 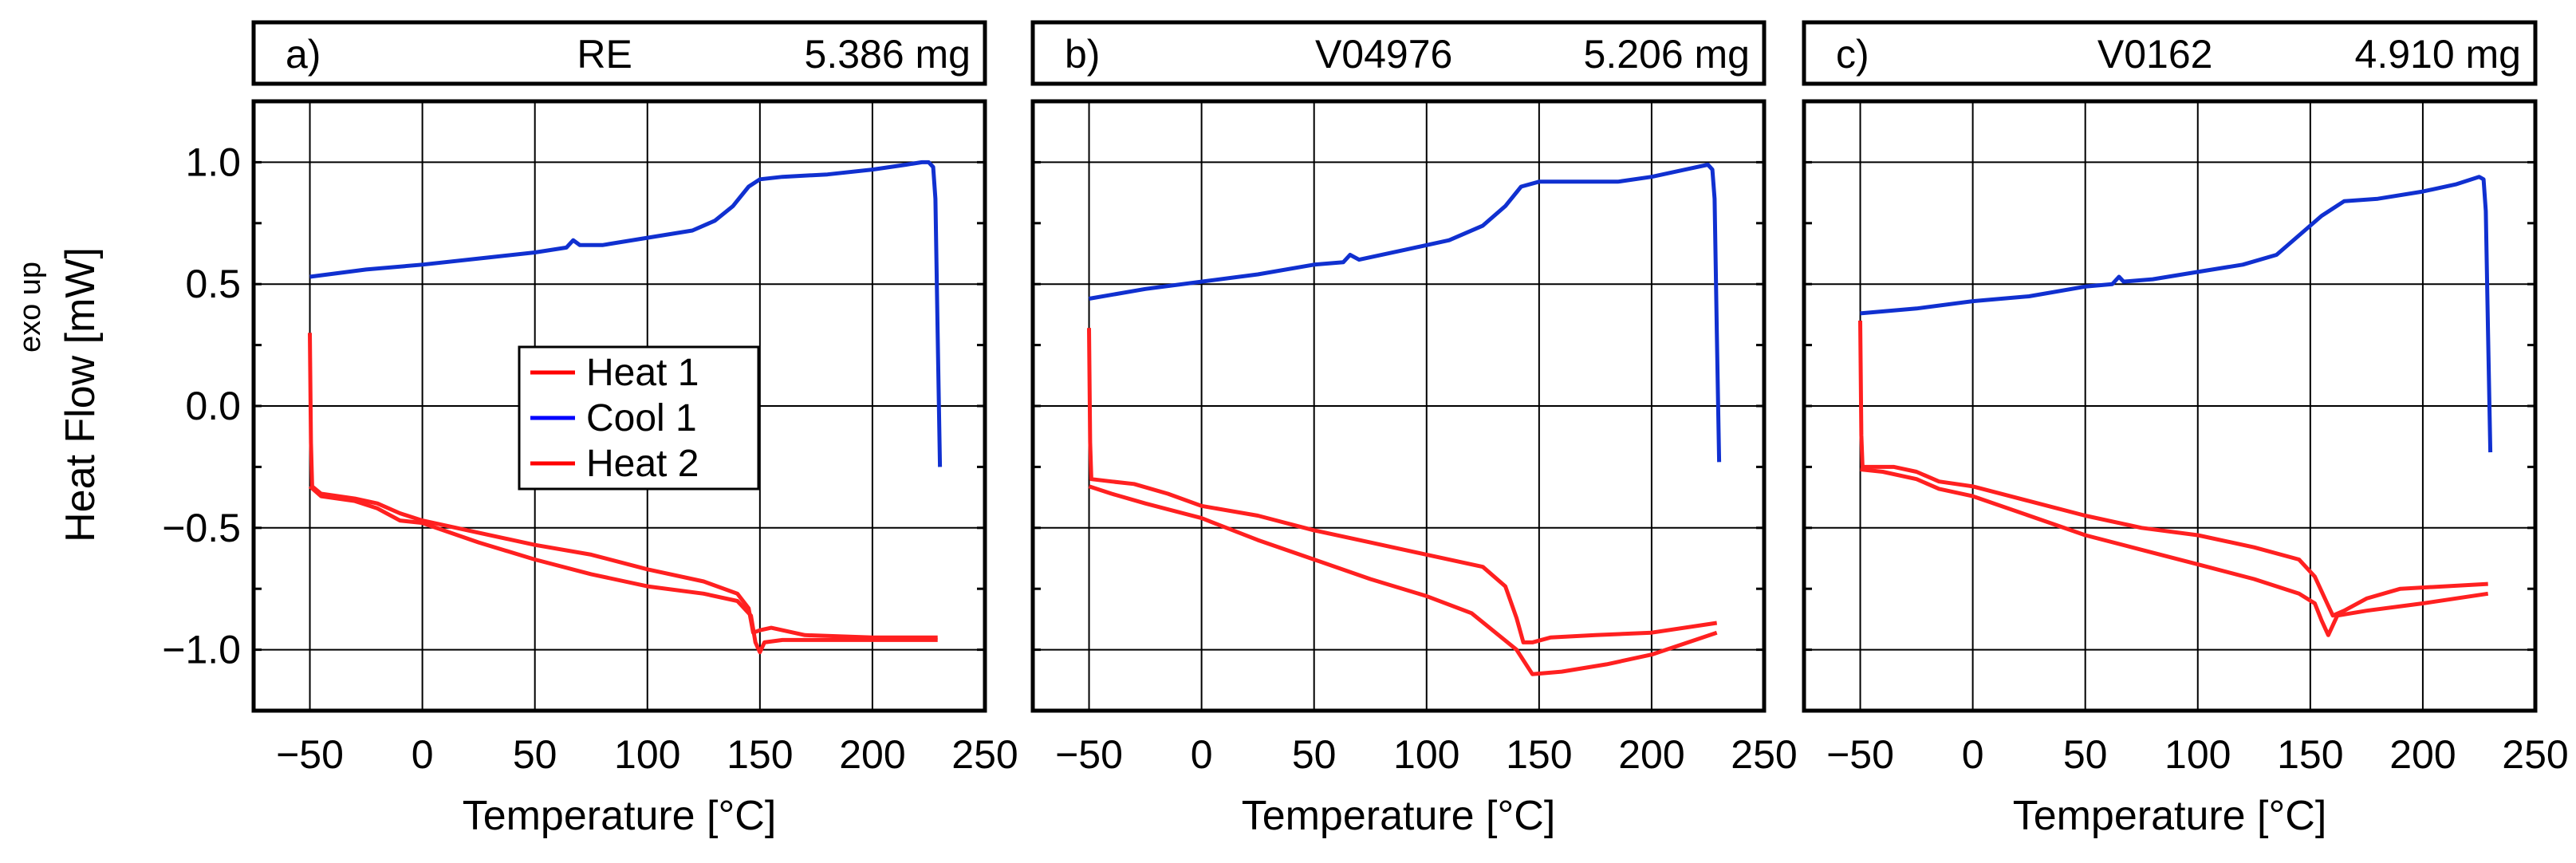 What do you see at coordinates (213, 406) in the screenshot?
I see `y-tick-label: 0.0` at bounding box center [213, 406].